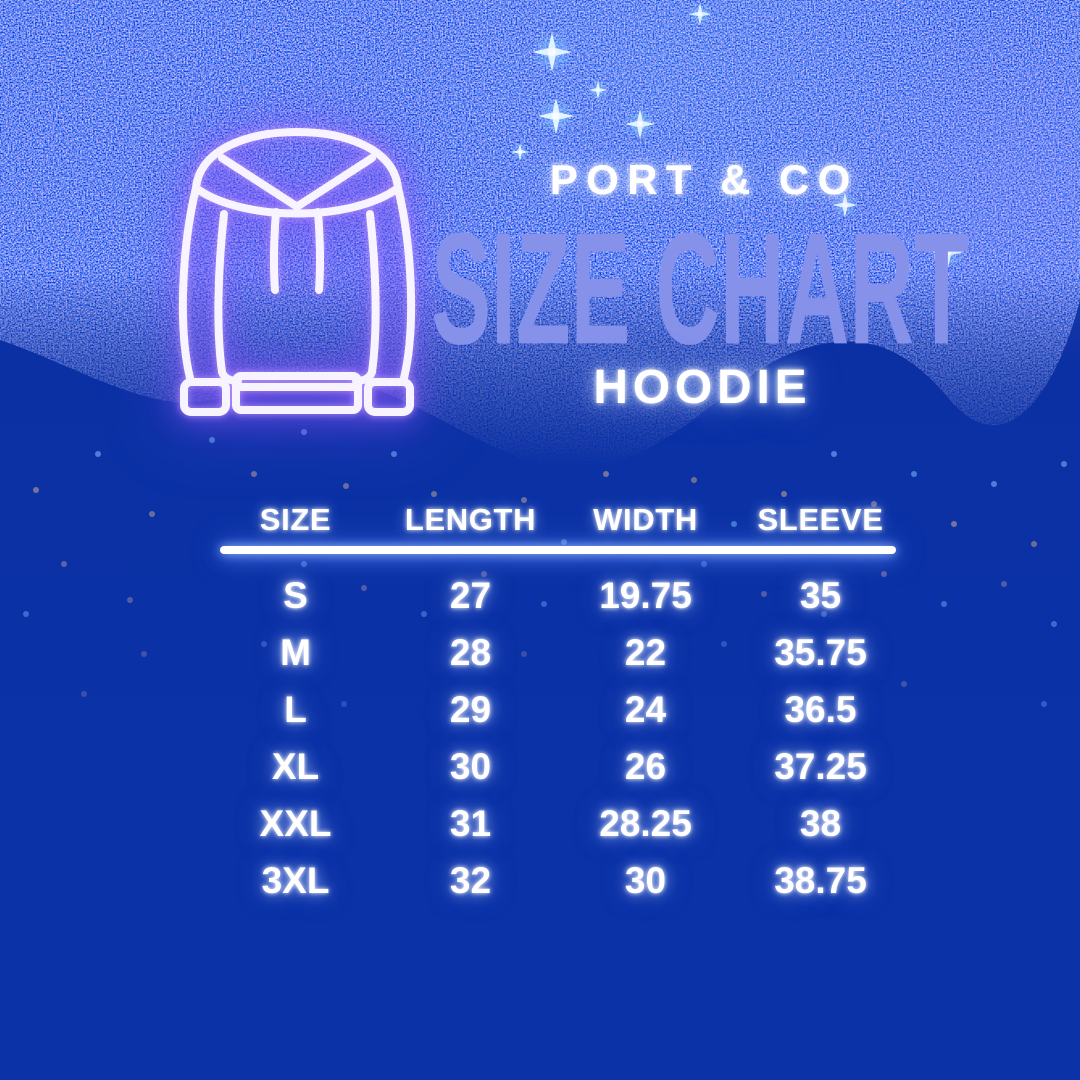 Image resolution: width=1080 pixels, height=1080 pixels. What do you see at coordinates (558, 880) in the screenshot?
I see `table-row: 3XL 32 30 38.75` at bounding box center [558, 880].